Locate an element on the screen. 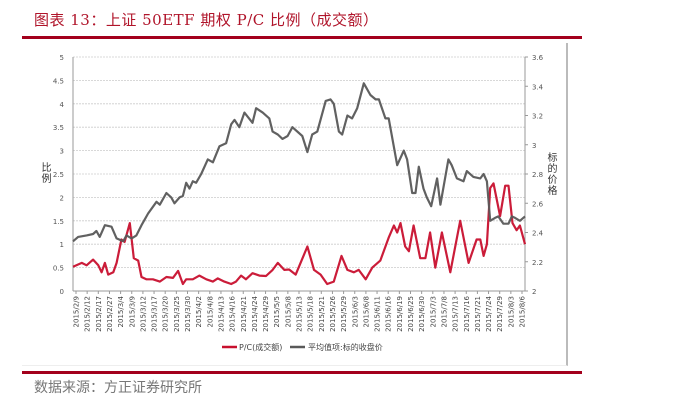 Image resolution: width=685 pixels, height=404 pixels. x-tick-label: 2015/7/3 is located at coordinates (433, 311).